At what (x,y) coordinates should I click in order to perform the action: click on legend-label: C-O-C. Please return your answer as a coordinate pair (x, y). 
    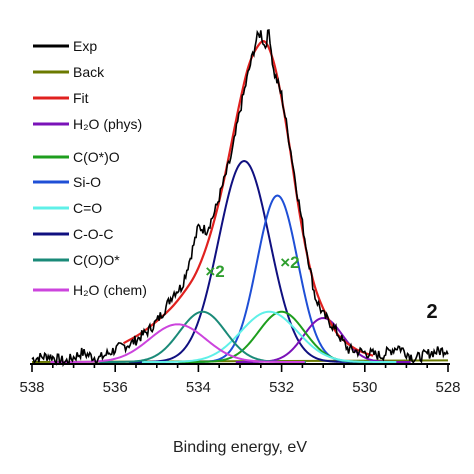
    Looking at the image, I should click on (93, 234).